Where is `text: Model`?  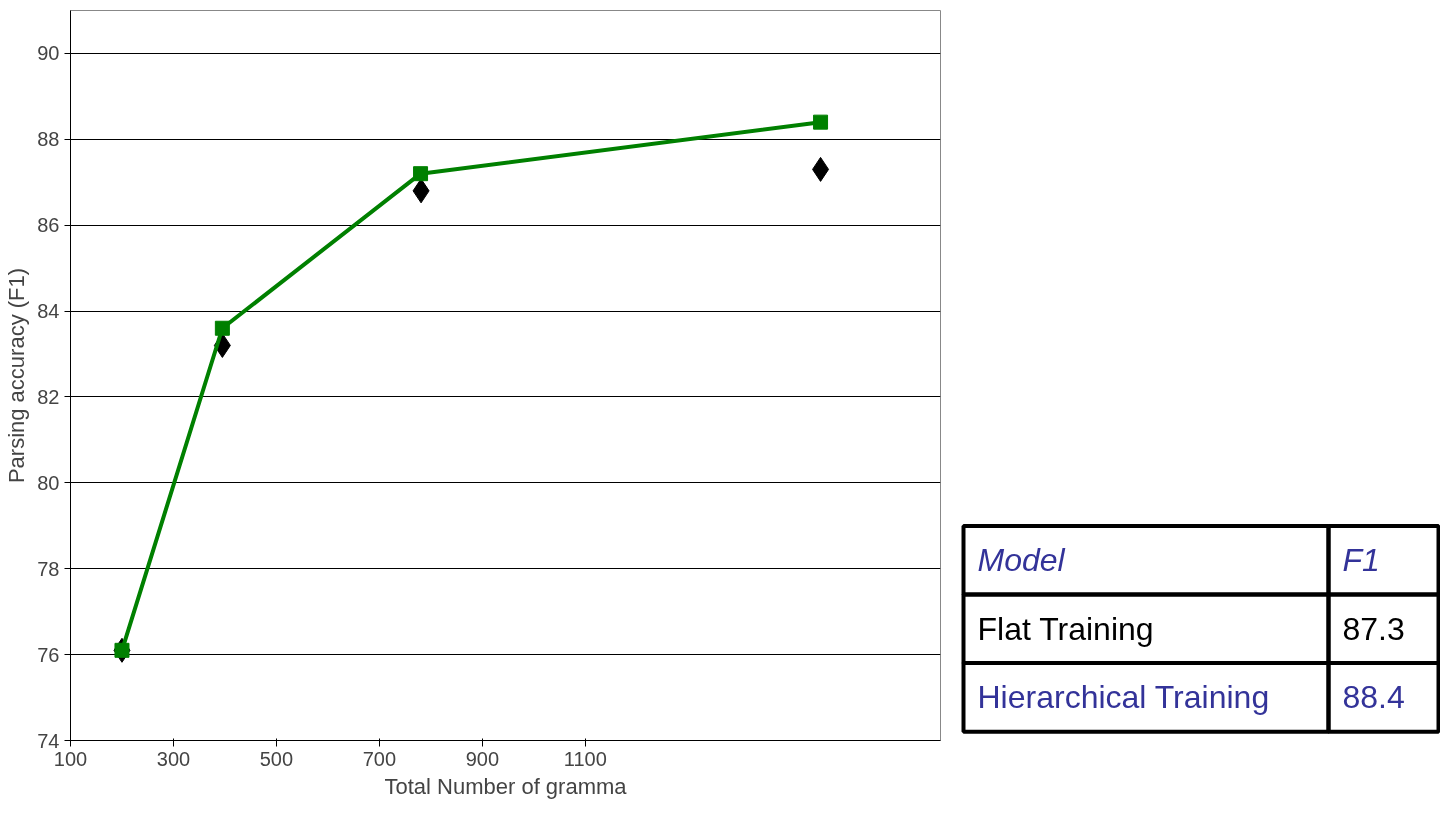
text: Model is located at coordinates (1021, 560).